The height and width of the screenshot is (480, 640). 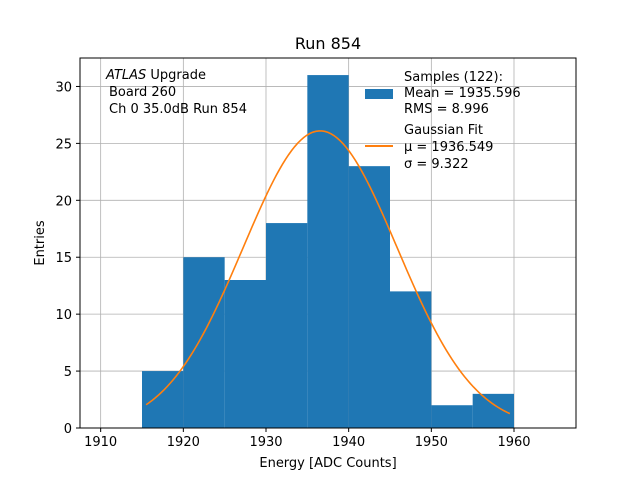 I want to click on y-tick-label: 25, so click(x=63, y=144).